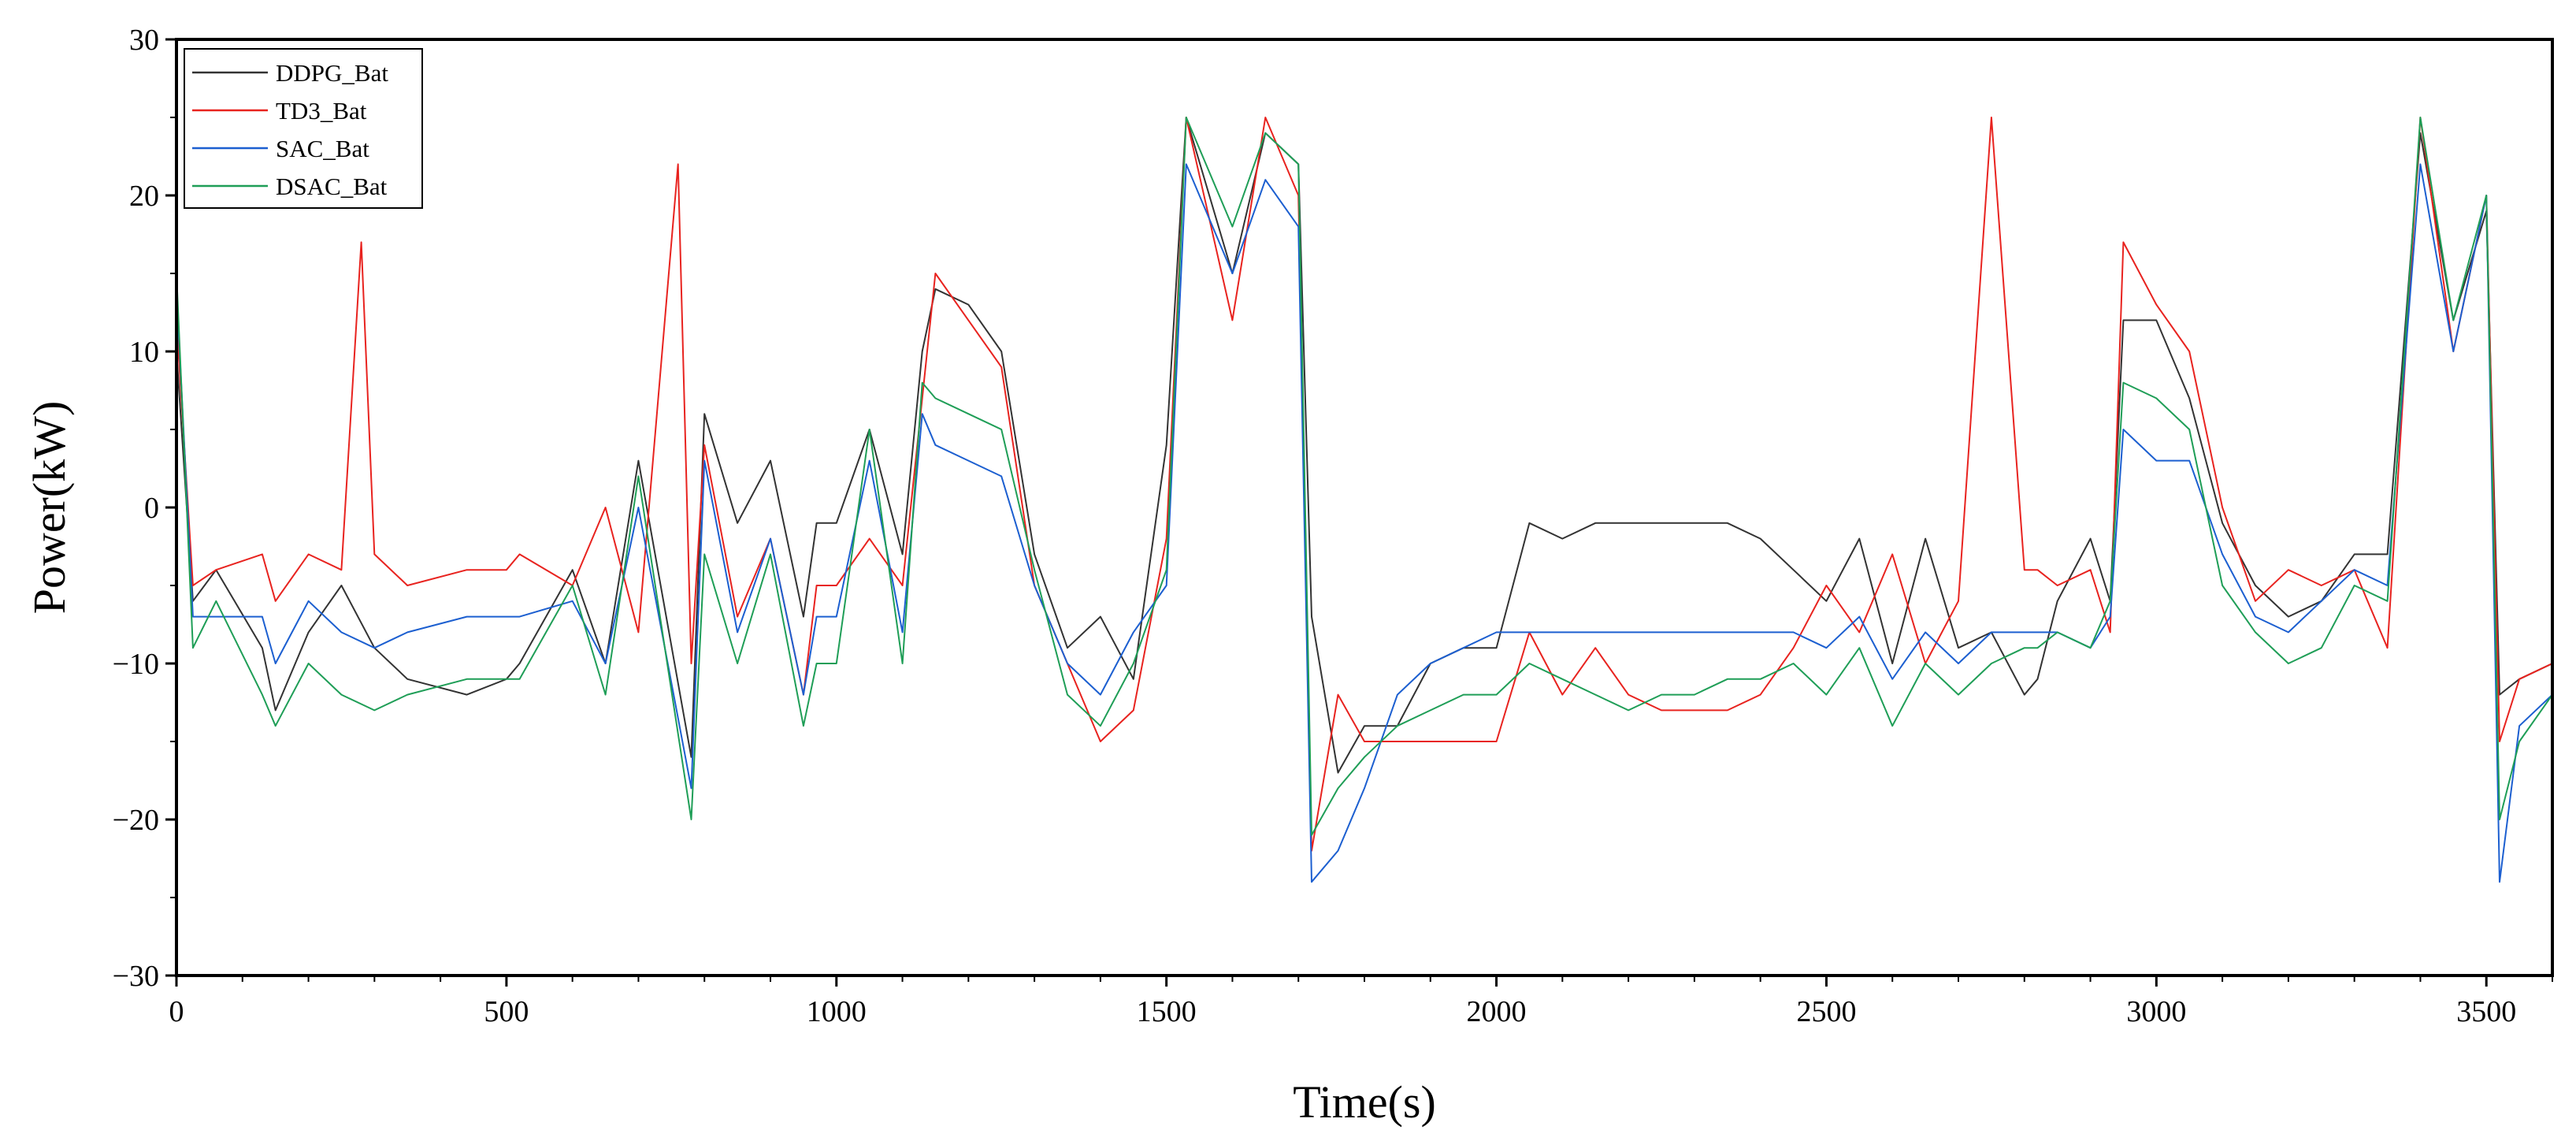 The height and width of the screenshot is (1141, 2576). Describe the element at coordinates (151, 508) in the screenshot. I see `y-tick-label: 0` at that location.